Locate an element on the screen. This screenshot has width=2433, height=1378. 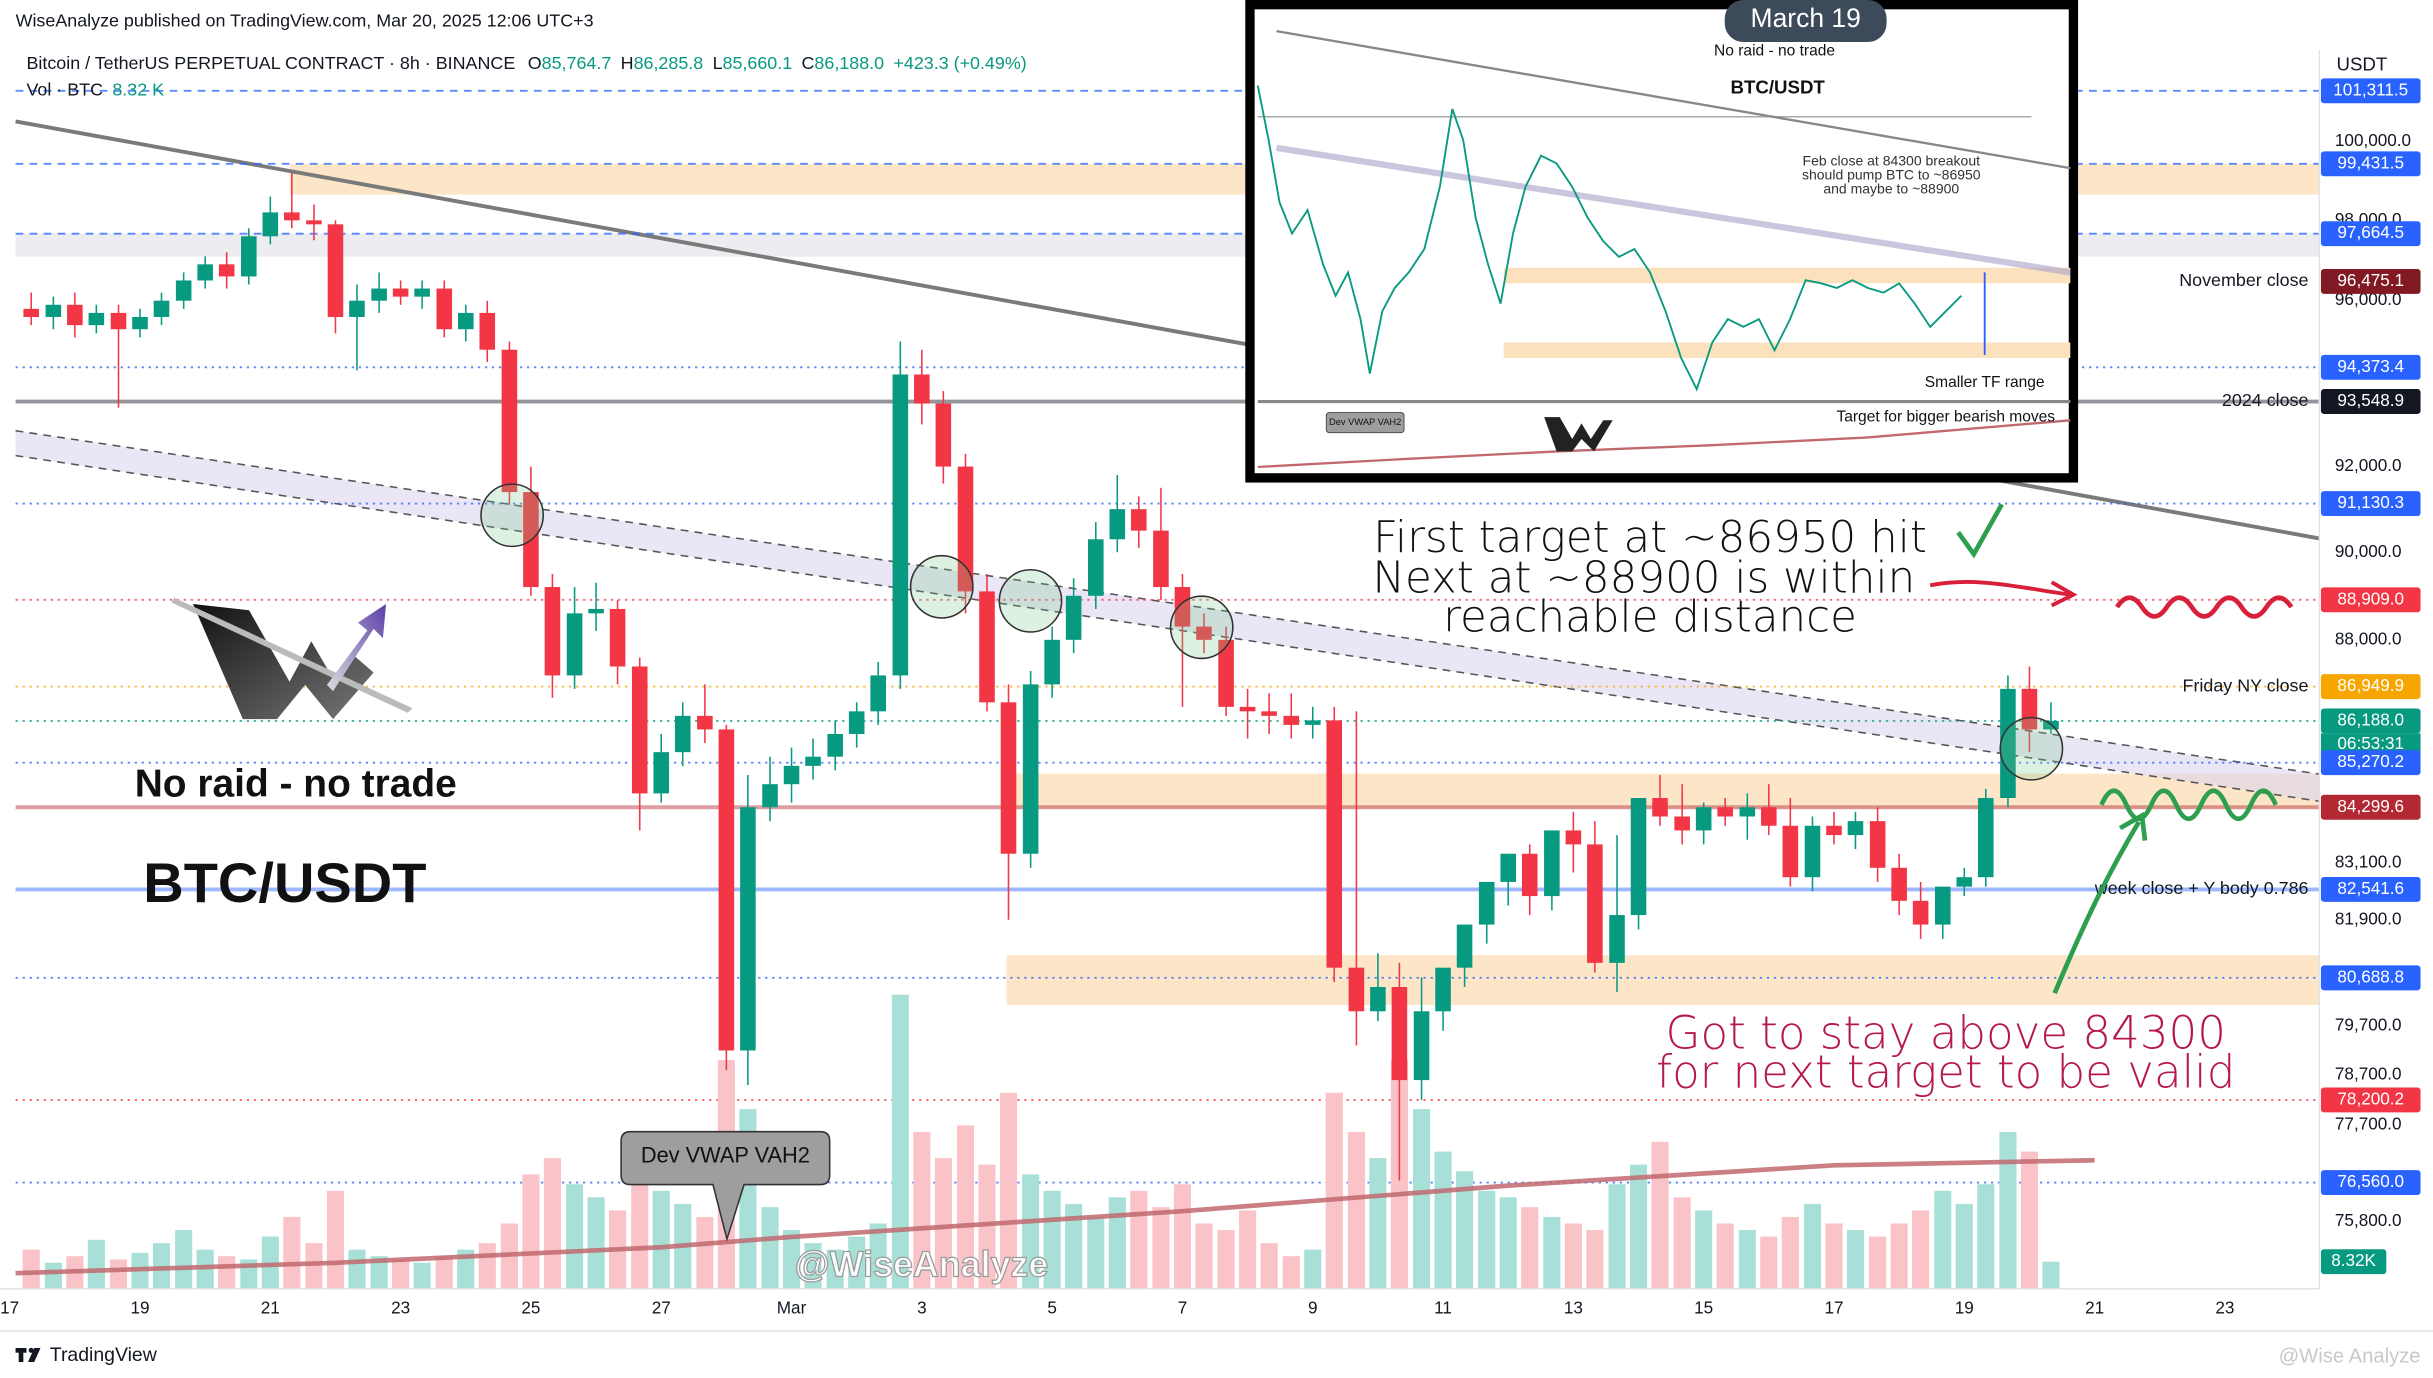
x-tick-label: 11 is located at coordinates (1443, 1308).